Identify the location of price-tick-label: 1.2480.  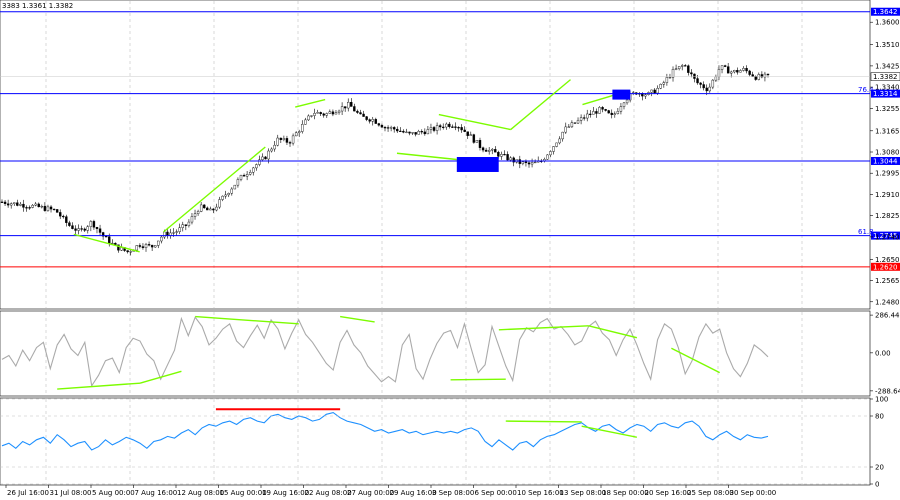
(887, 302).